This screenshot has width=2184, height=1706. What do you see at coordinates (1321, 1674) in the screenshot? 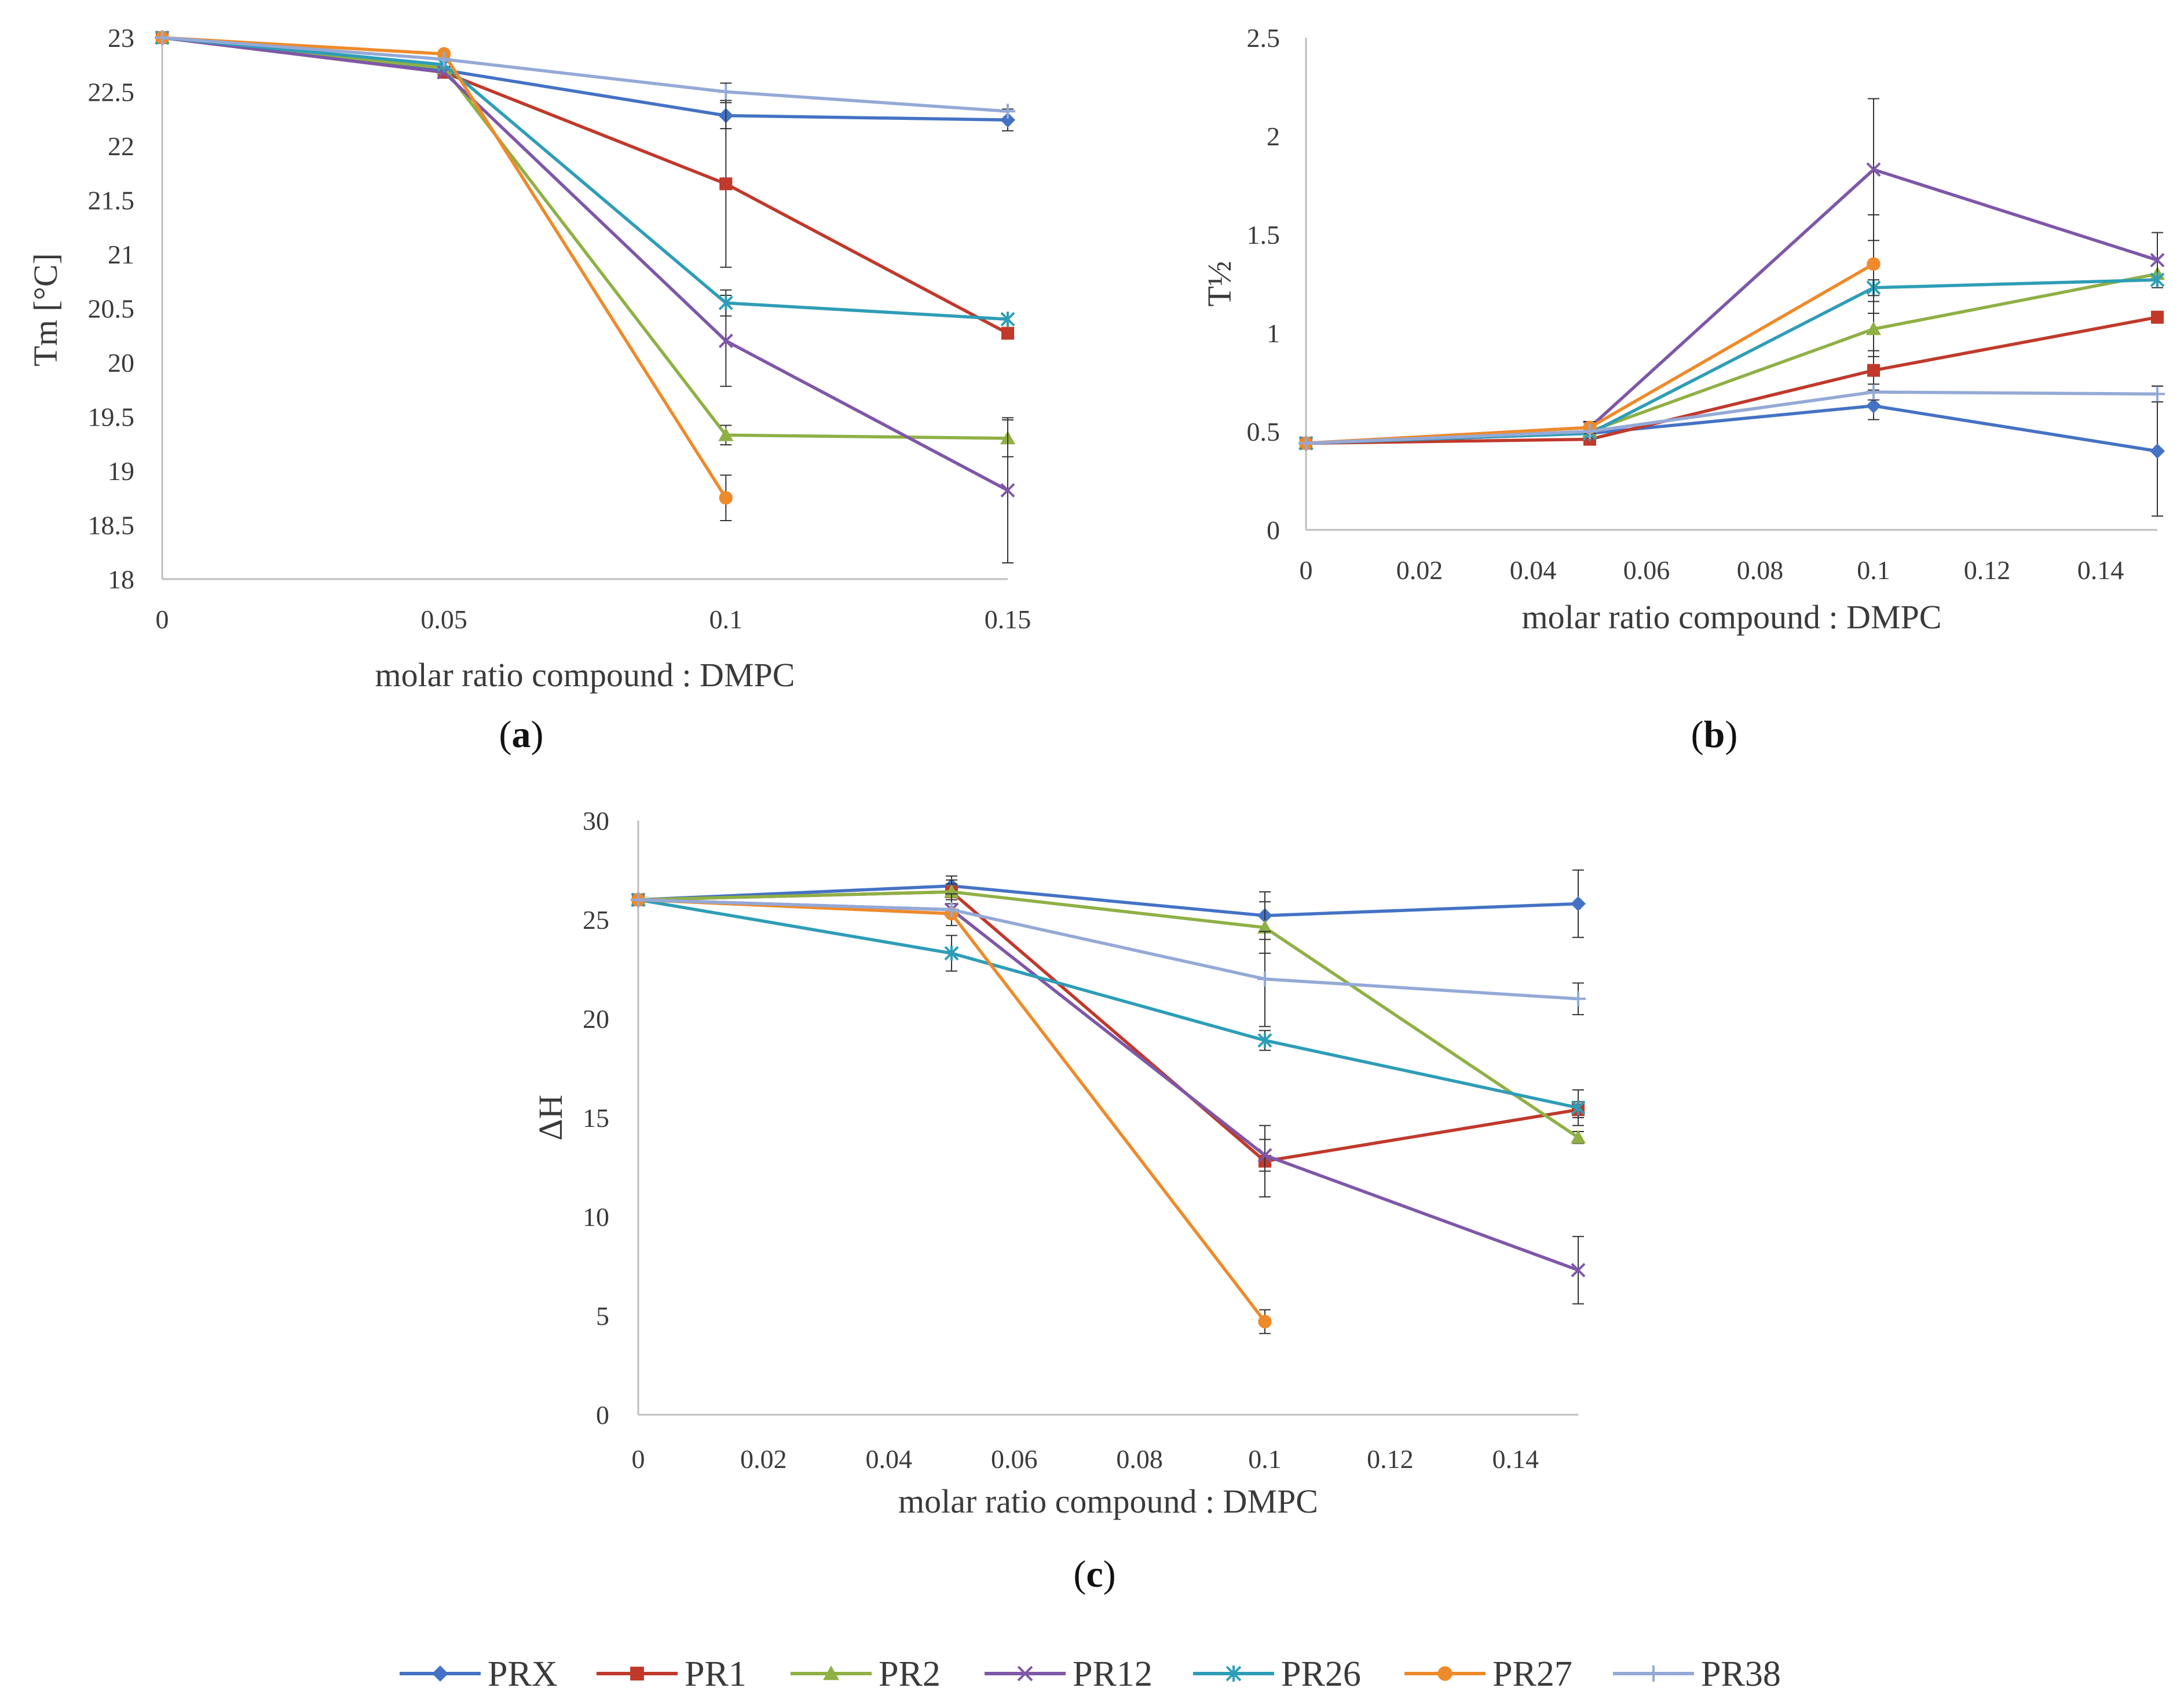
I see `legend-label: PR26` at bounding box center [1321, 1674].